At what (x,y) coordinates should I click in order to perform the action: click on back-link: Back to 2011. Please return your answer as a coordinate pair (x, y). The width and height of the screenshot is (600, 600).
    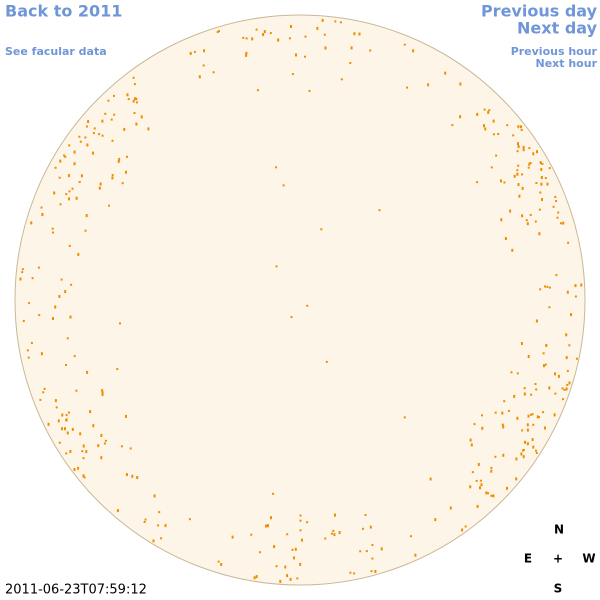
    Looking at the image, I should click on (63, 11).